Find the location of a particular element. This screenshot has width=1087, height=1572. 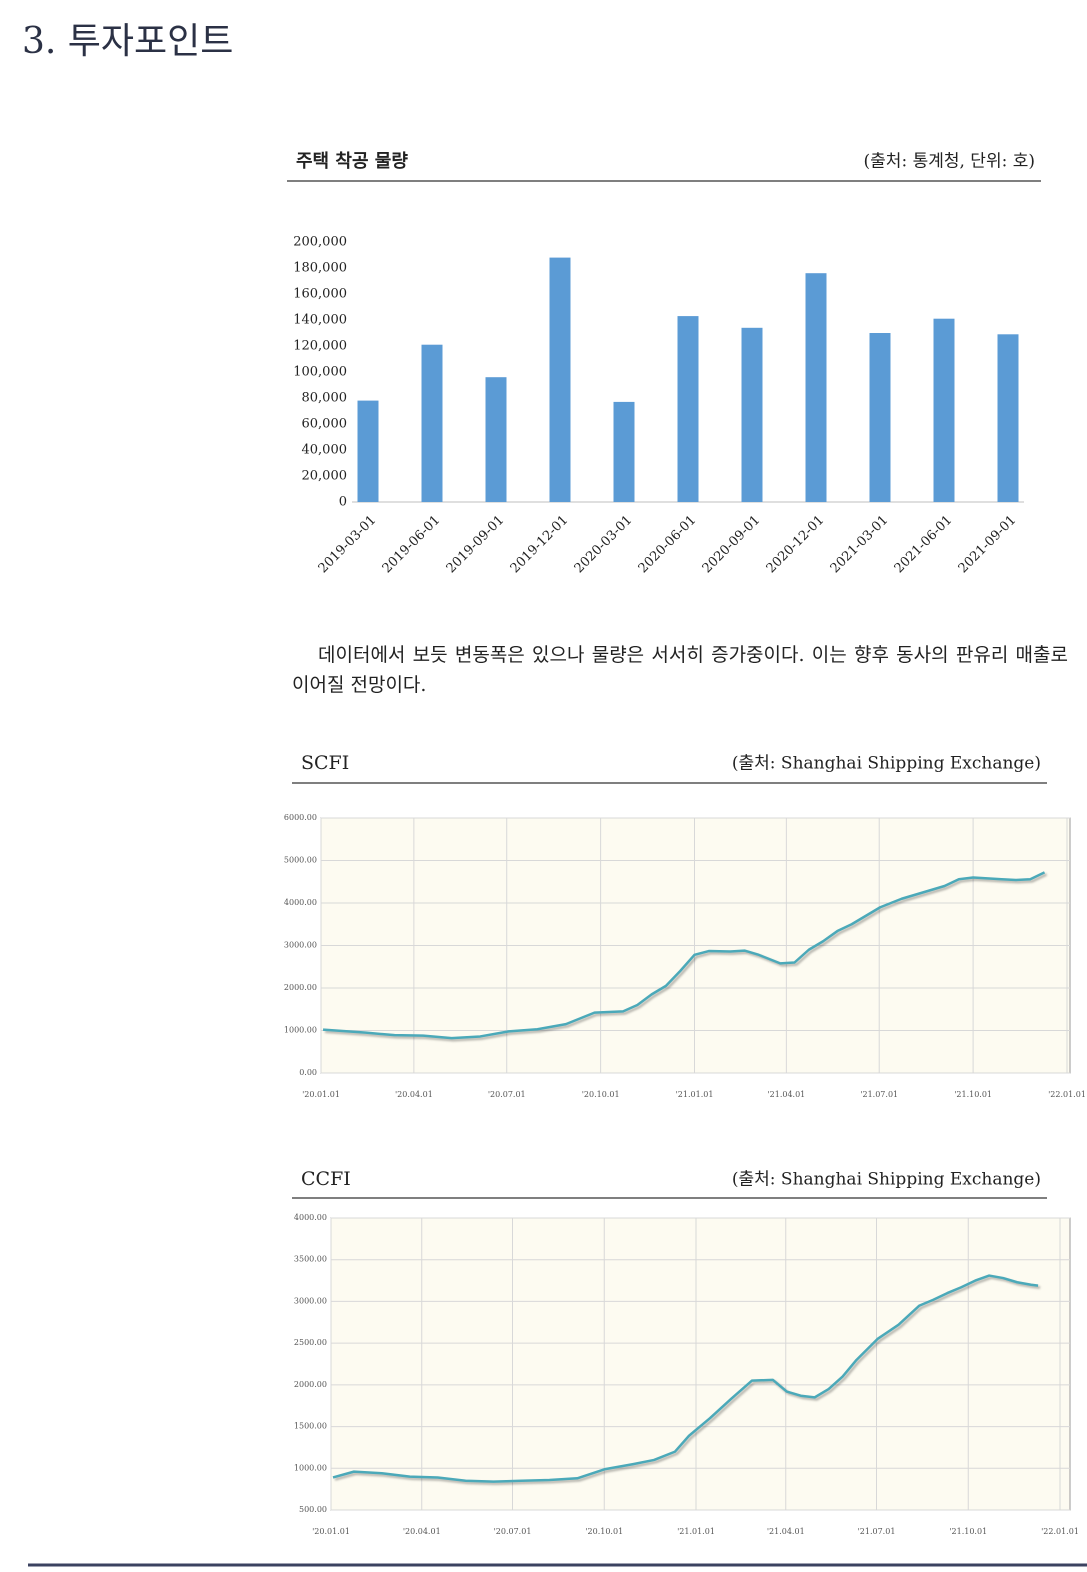

y-tick-label: 5000.00 is located at coordinates (300, 860).